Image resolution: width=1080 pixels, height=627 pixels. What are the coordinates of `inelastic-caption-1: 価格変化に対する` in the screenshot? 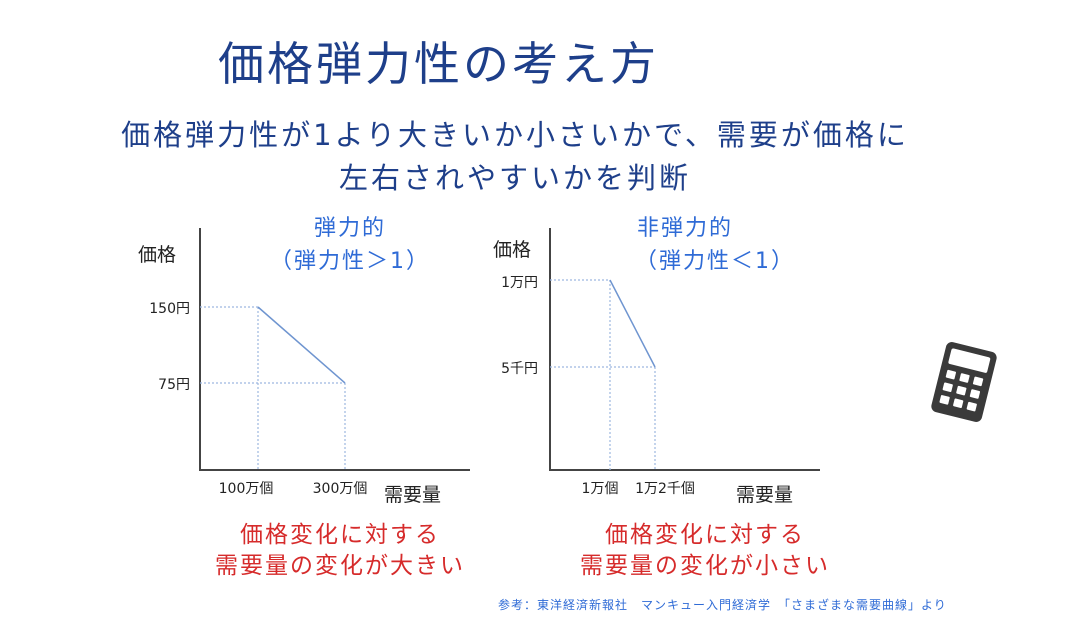 It's located at (705, 535).